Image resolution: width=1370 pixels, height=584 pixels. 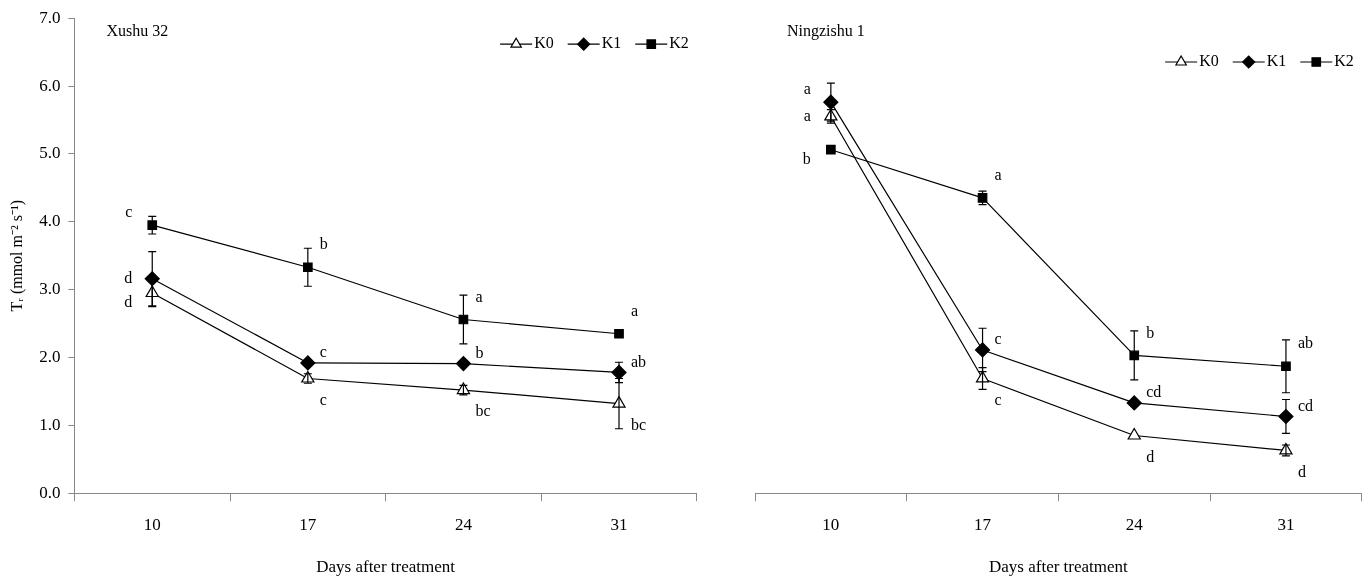 What do you see at coordinates (50, 85) in the screenshot?
I see `y-tick-label: 6.0` at bounding box center [50, 85].